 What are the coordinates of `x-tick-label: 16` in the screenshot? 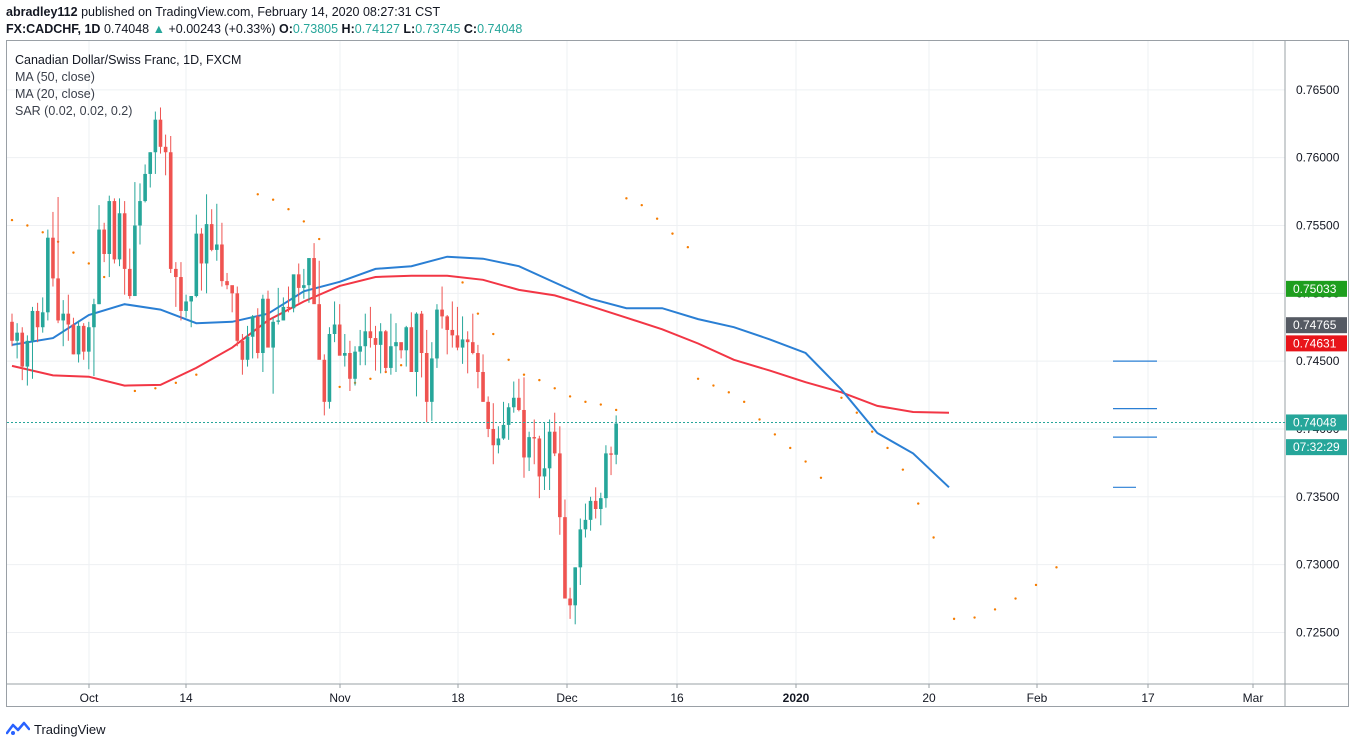 It's located at (677, 698).